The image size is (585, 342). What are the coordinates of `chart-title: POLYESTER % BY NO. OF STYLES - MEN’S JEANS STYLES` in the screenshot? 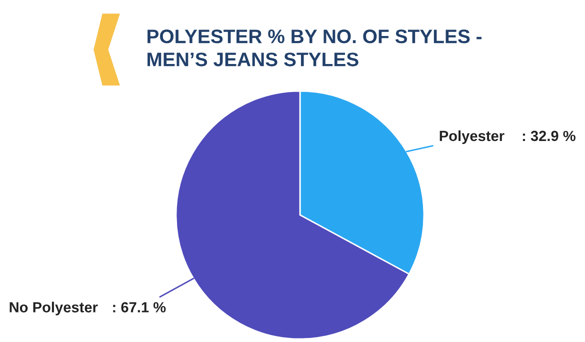 It's located at (315, 48).